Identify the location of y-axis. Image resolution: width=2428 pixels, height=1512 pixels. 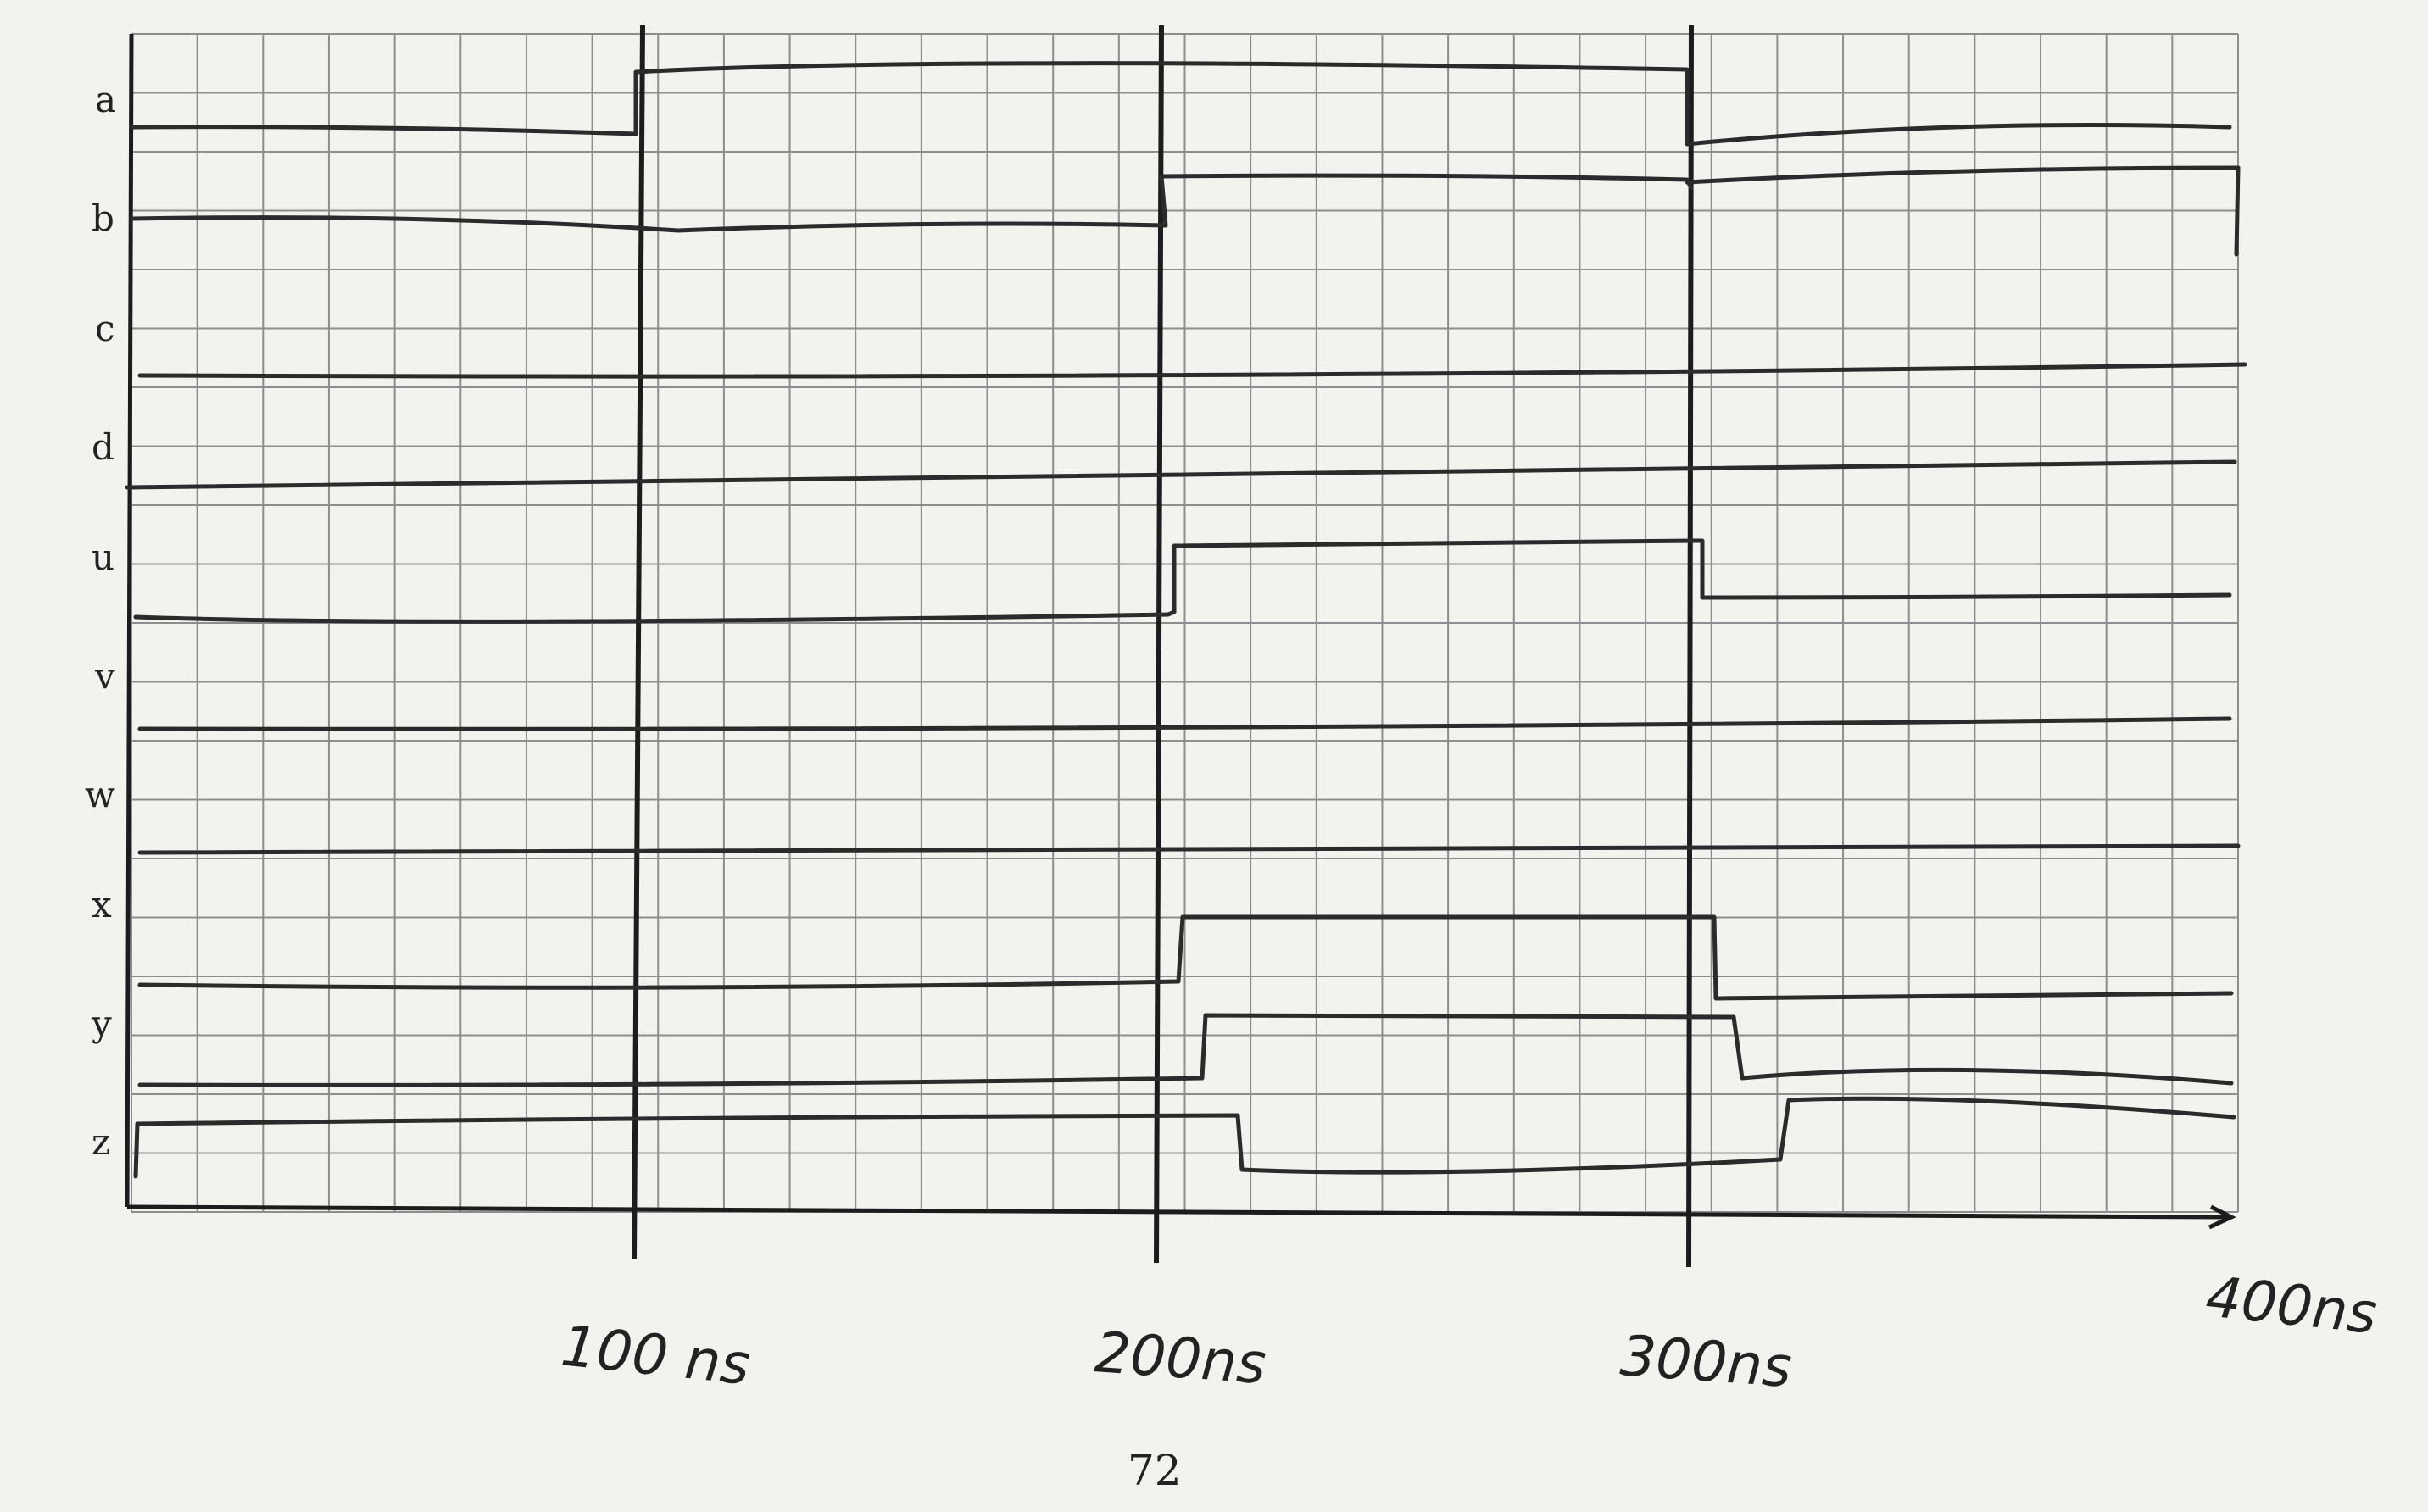
(129, 620).